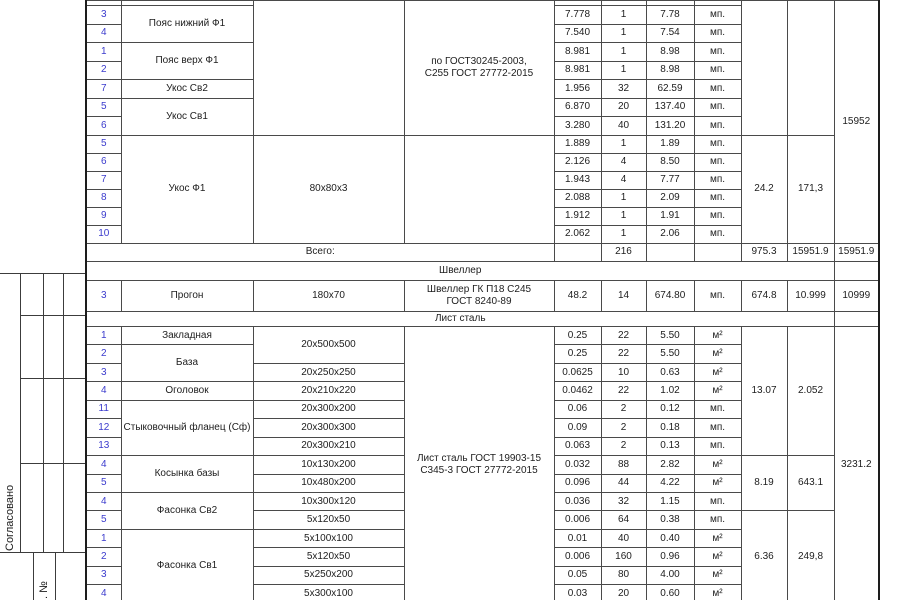 The width and height of the screenshot is (900, 600). Describe the element at coordinates (187, 474) in the screenshot. I see `name-cell: Косынка базы` at that location.